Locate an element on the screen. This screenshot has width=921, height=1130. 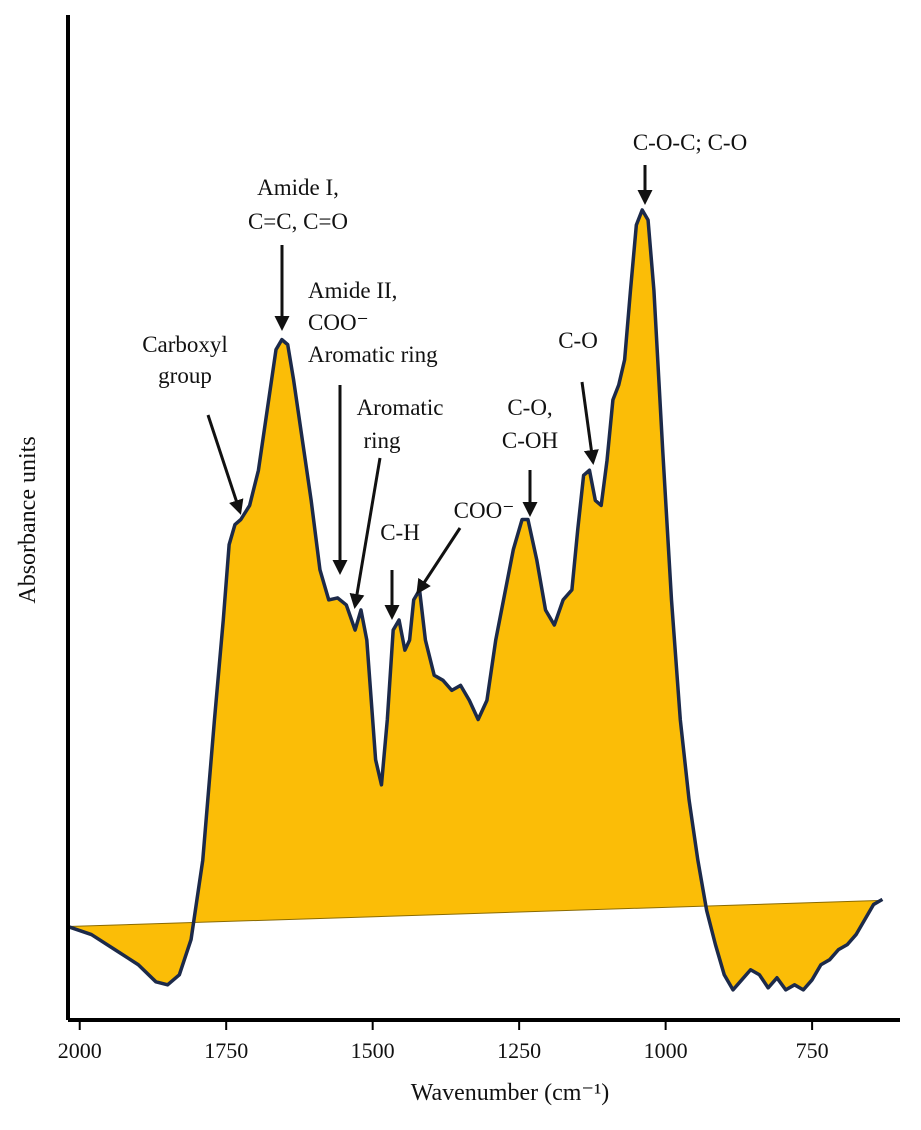
annotation-text: Aromatic ring is located at coordinates (373, 354).